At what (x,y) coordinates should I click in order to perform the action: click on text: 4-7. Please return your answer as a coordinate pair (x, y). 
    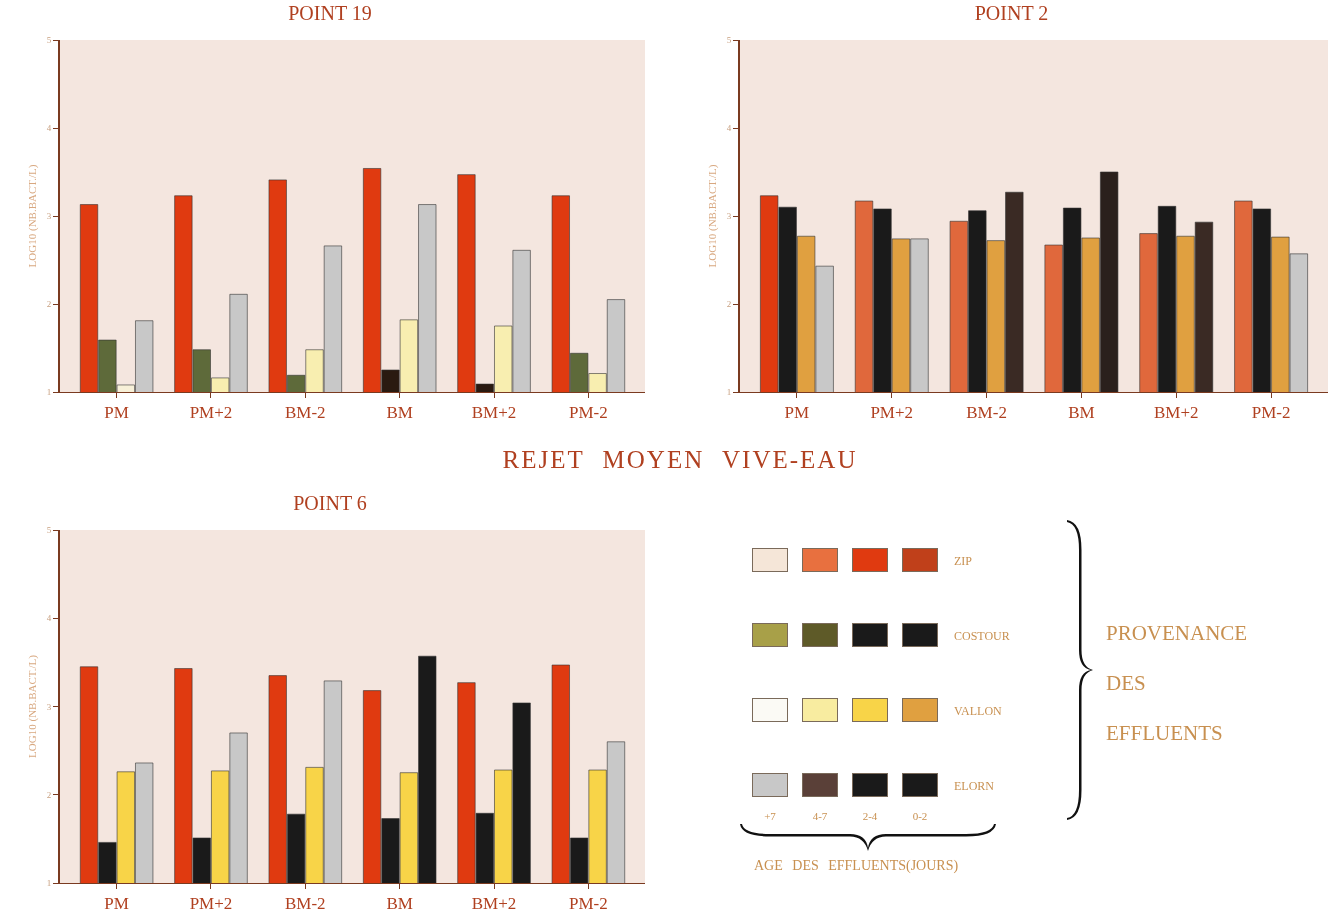
    Looking at the image, I should click on (820, 816).